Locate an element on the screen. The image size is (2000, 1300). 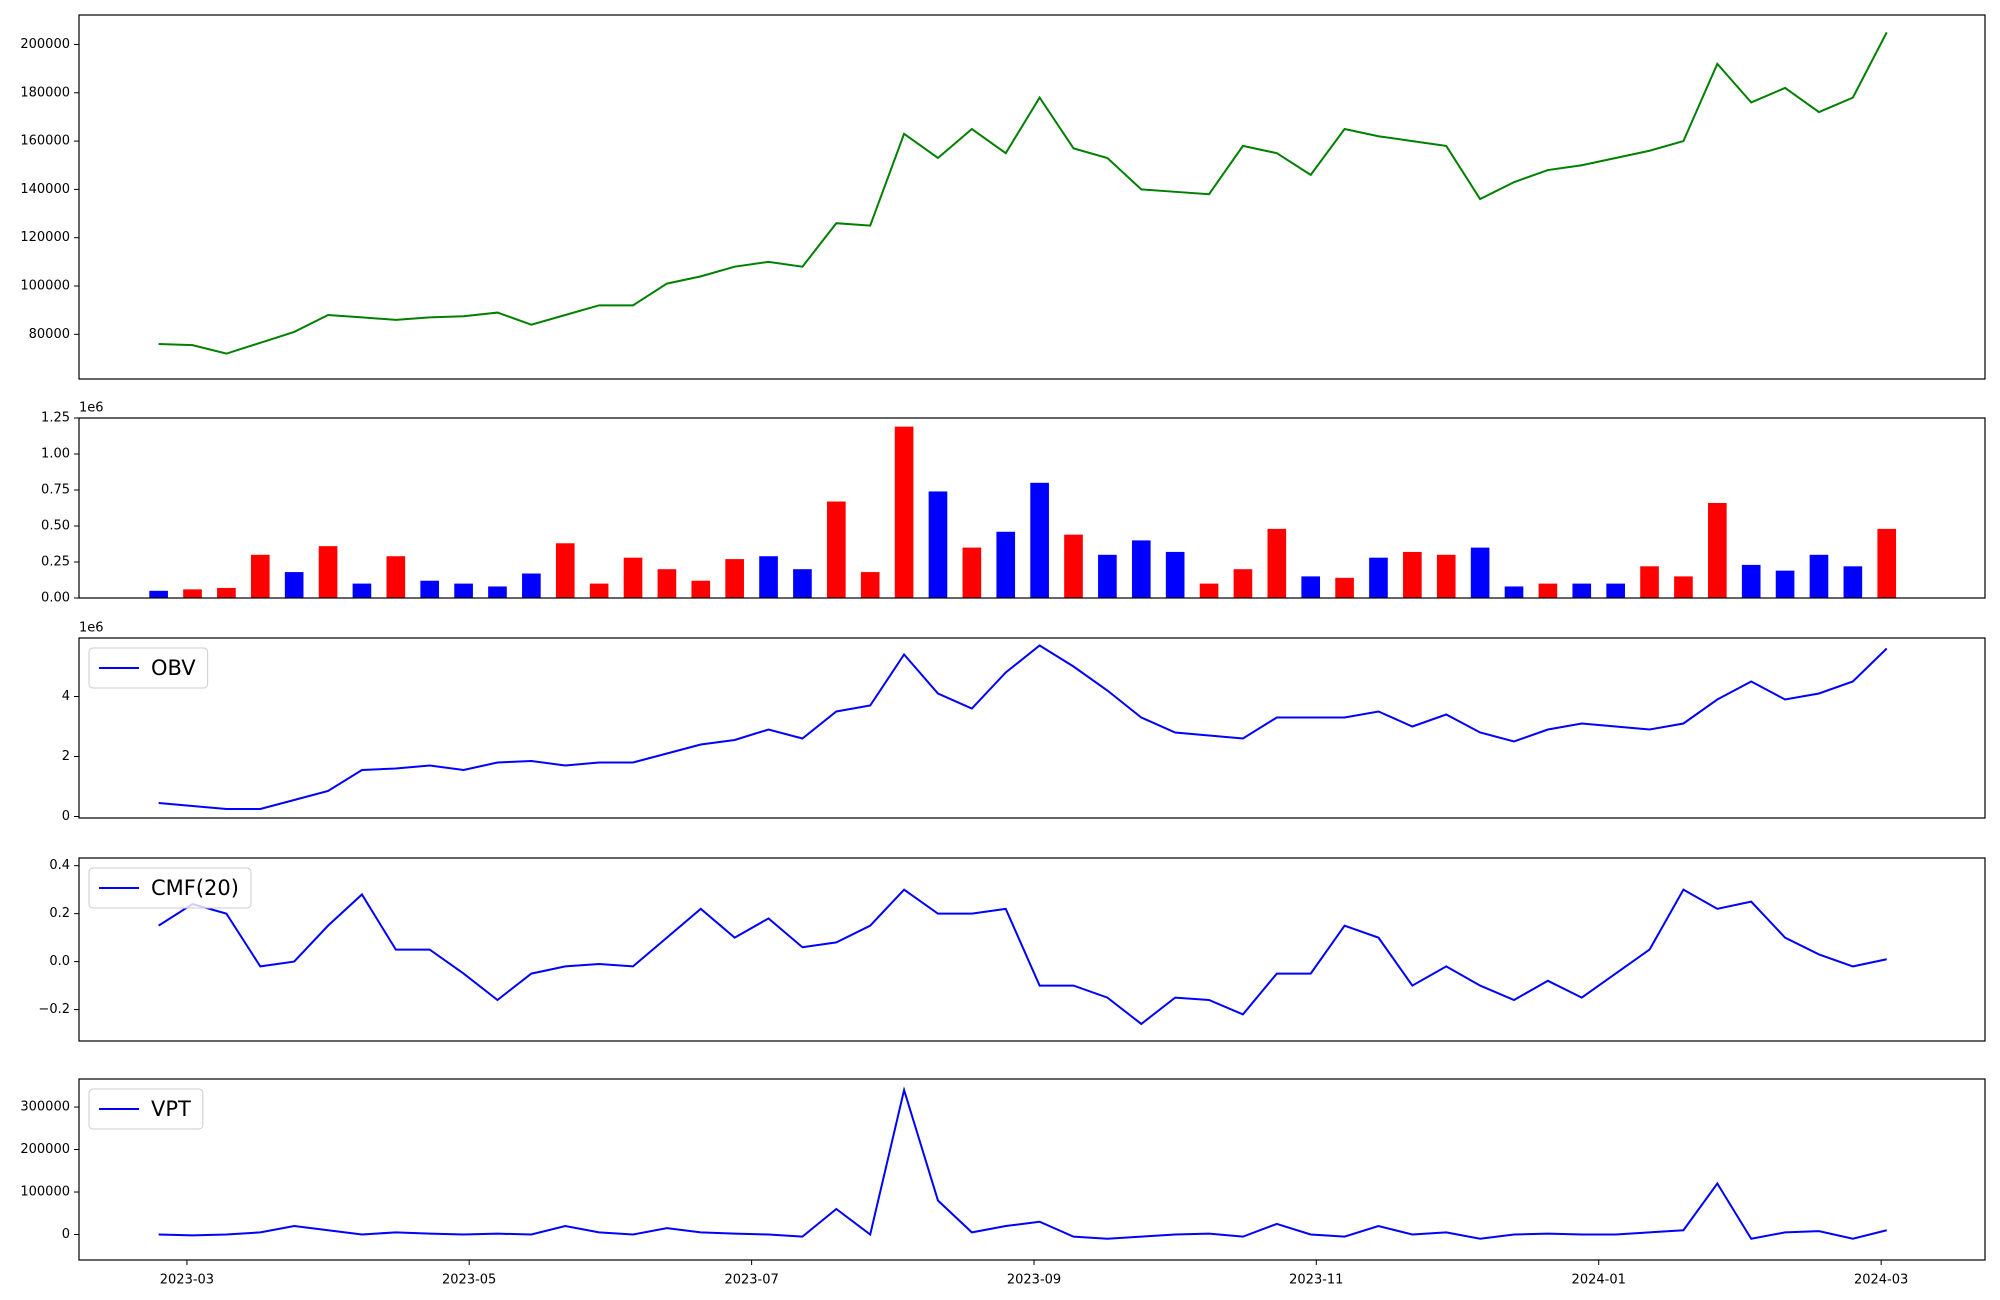
y-tick-label: 300000 is located at coordinates (45, 1107).